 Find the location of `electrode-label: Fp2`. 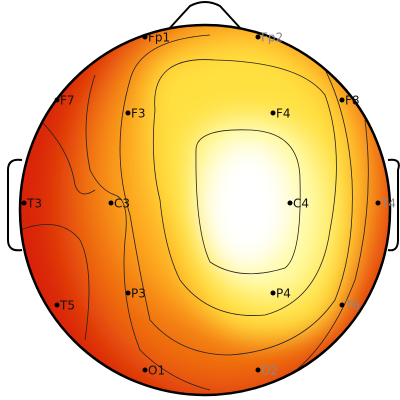

electrode-label: Fp2 is located at coordinates (272, 38).